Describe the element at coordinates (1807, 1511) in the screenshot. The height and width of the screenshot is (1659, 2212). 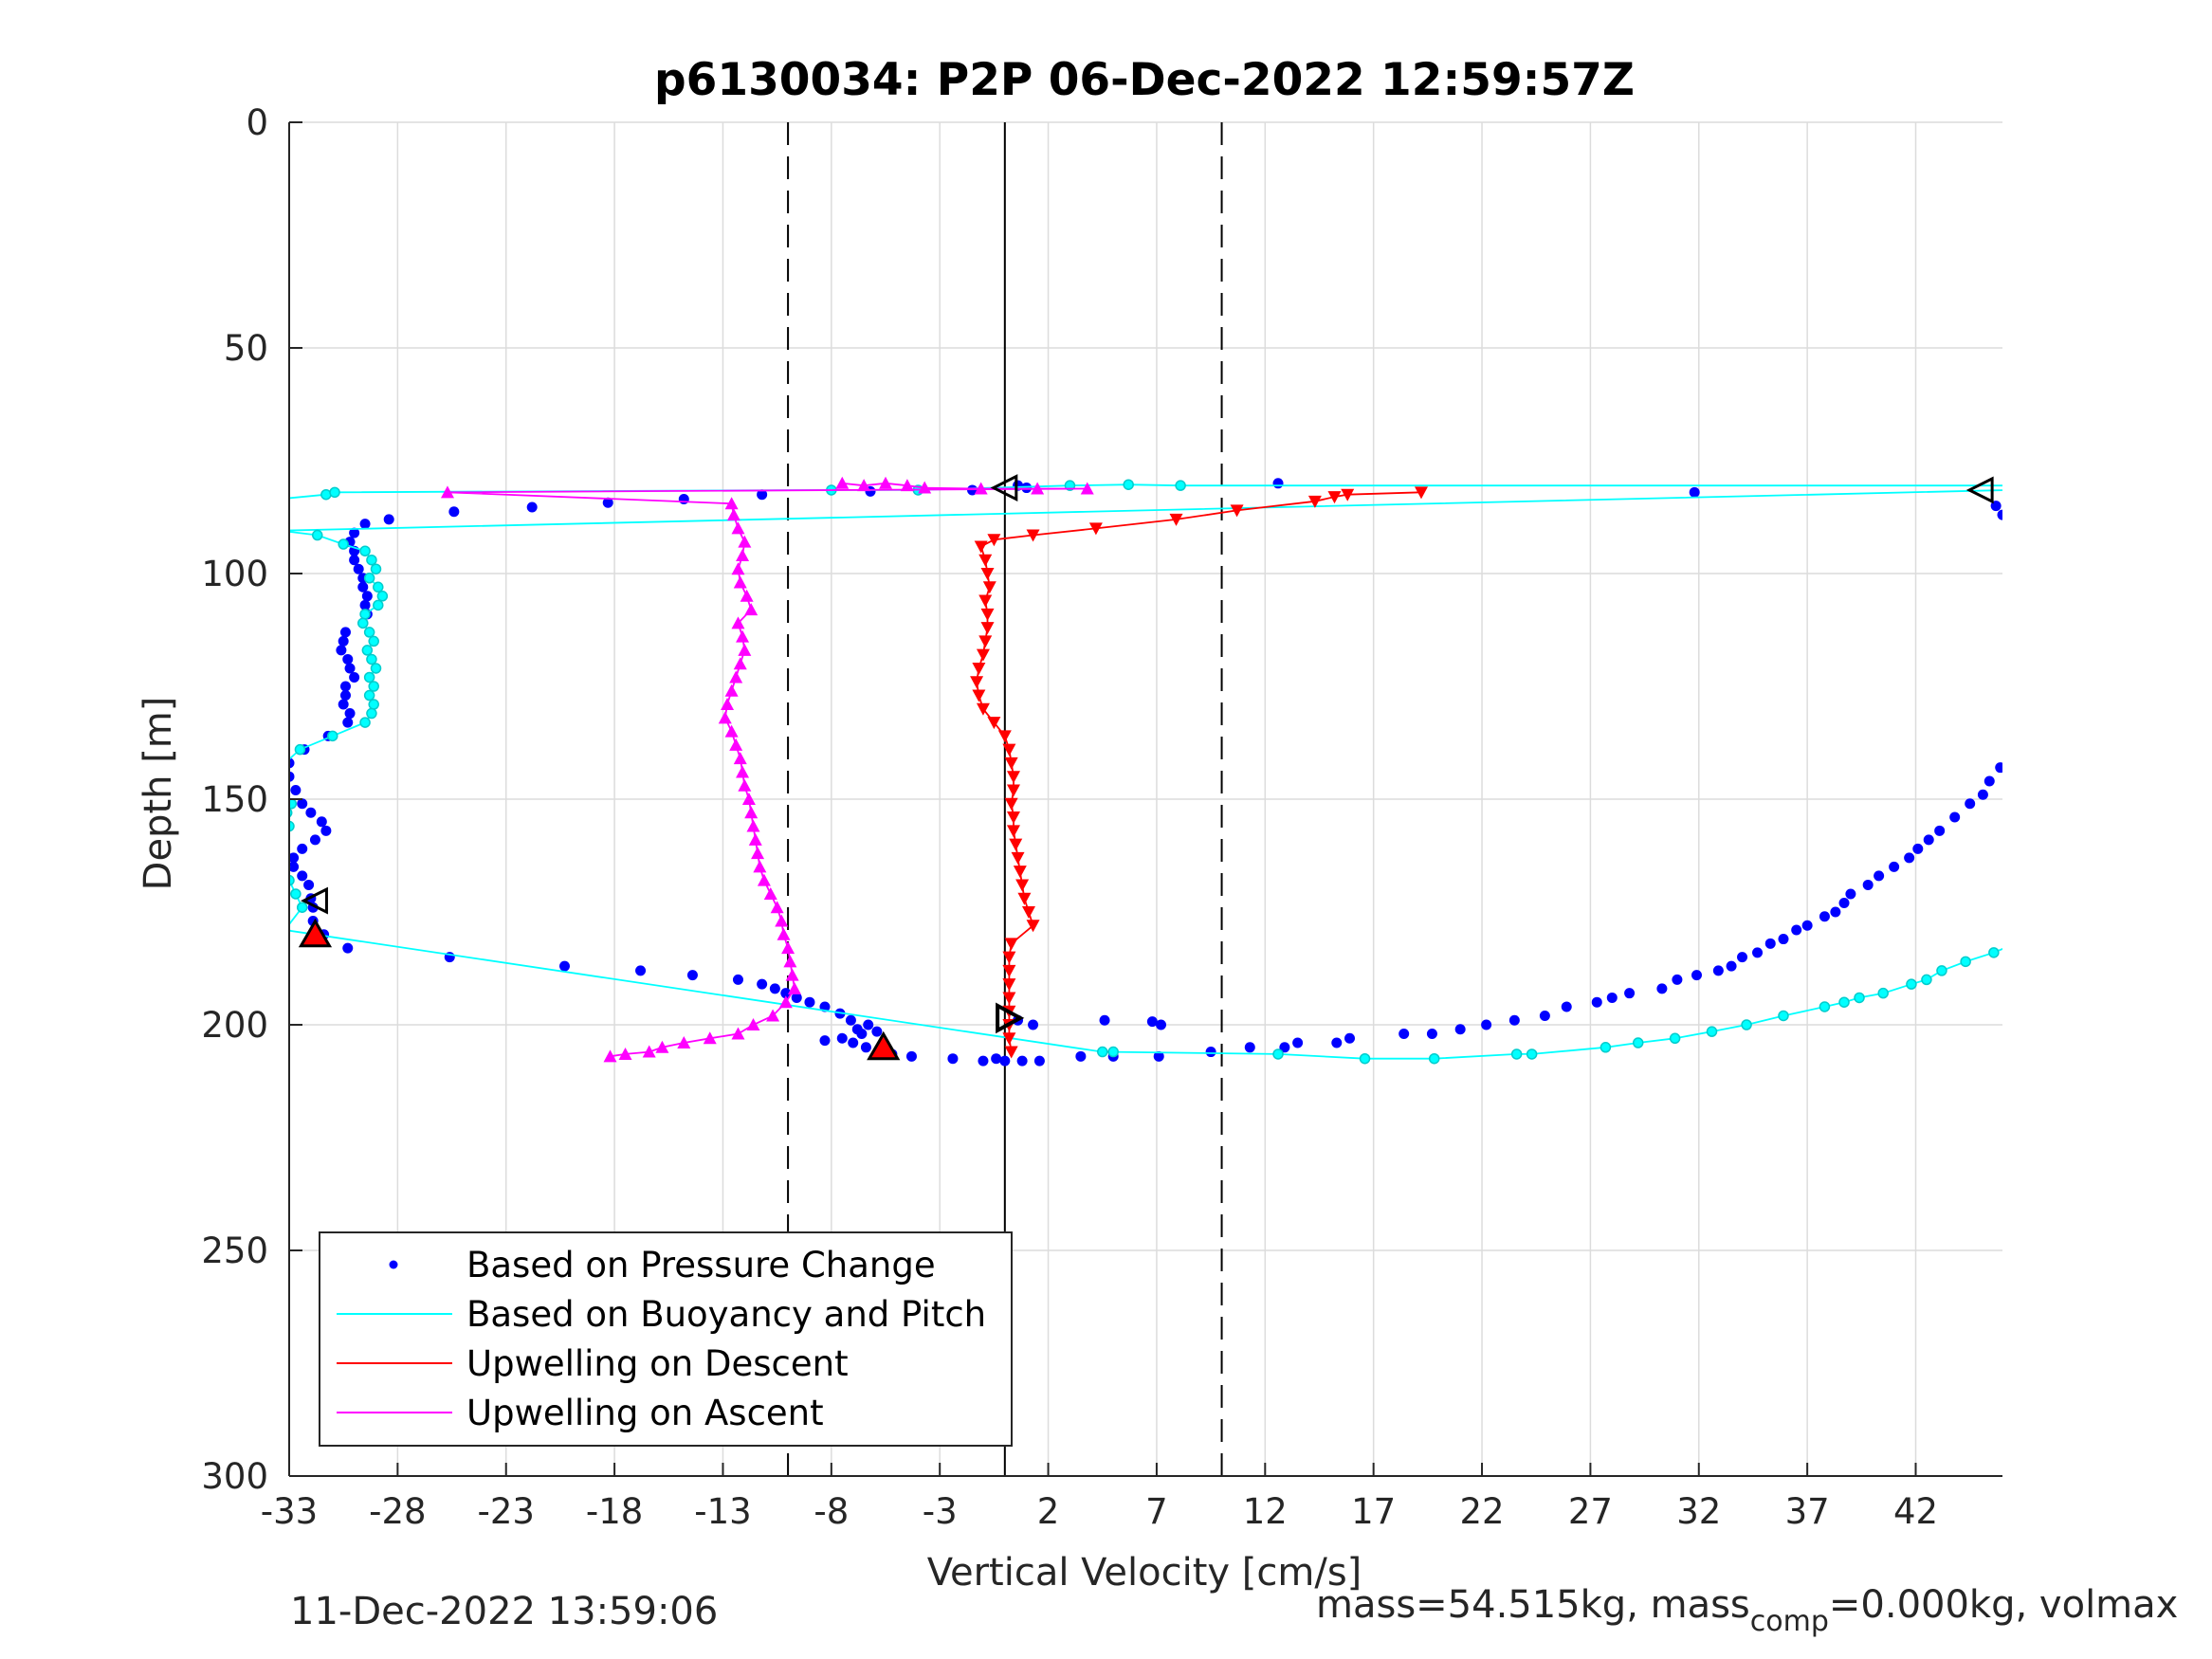
I see `x-tick-label: 37` at that location.